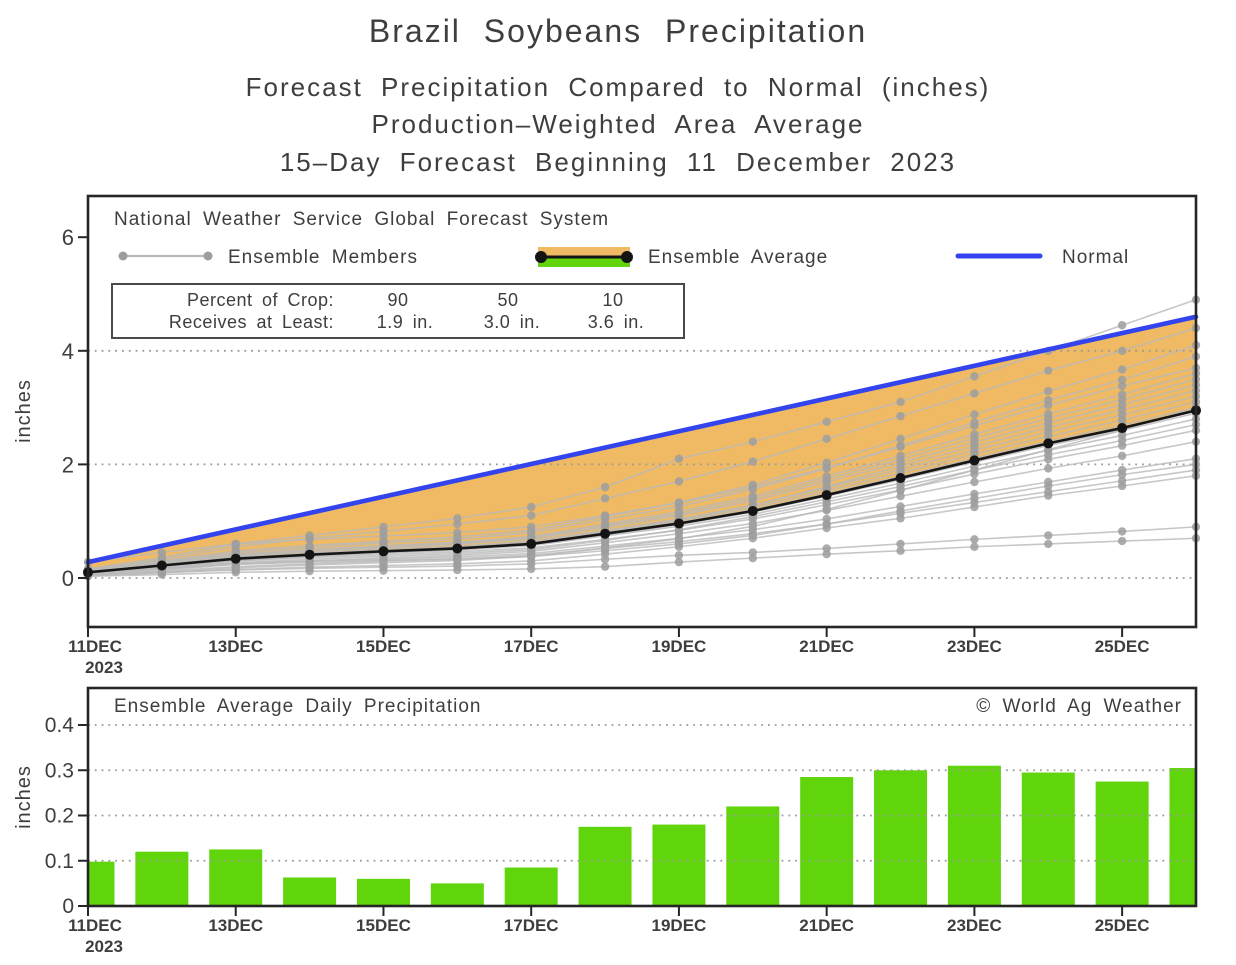 The width and height of the screenshot is (1236, 965). Describe the element at coordinates (323, 257) in the screenshot. I see `legend-members-label: Ensemble Members` at that location.